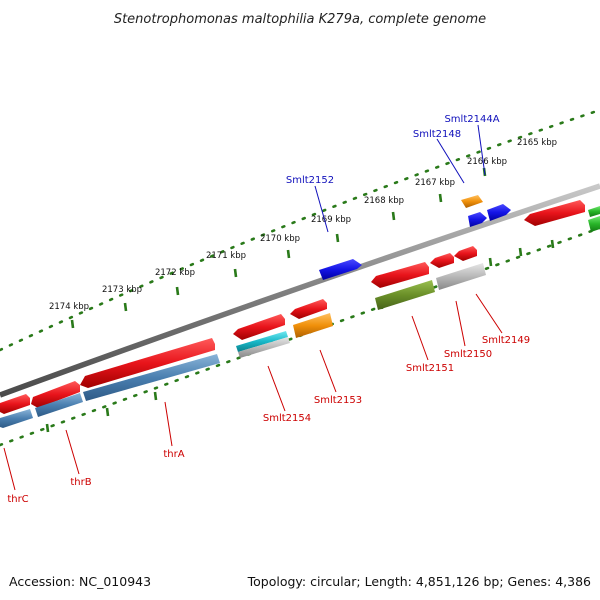 The height and width of the screenshot is (600, 600). Describe the element at coordinates (173, 454) in the screenshot. I see `gene-label: thrA` at that location.